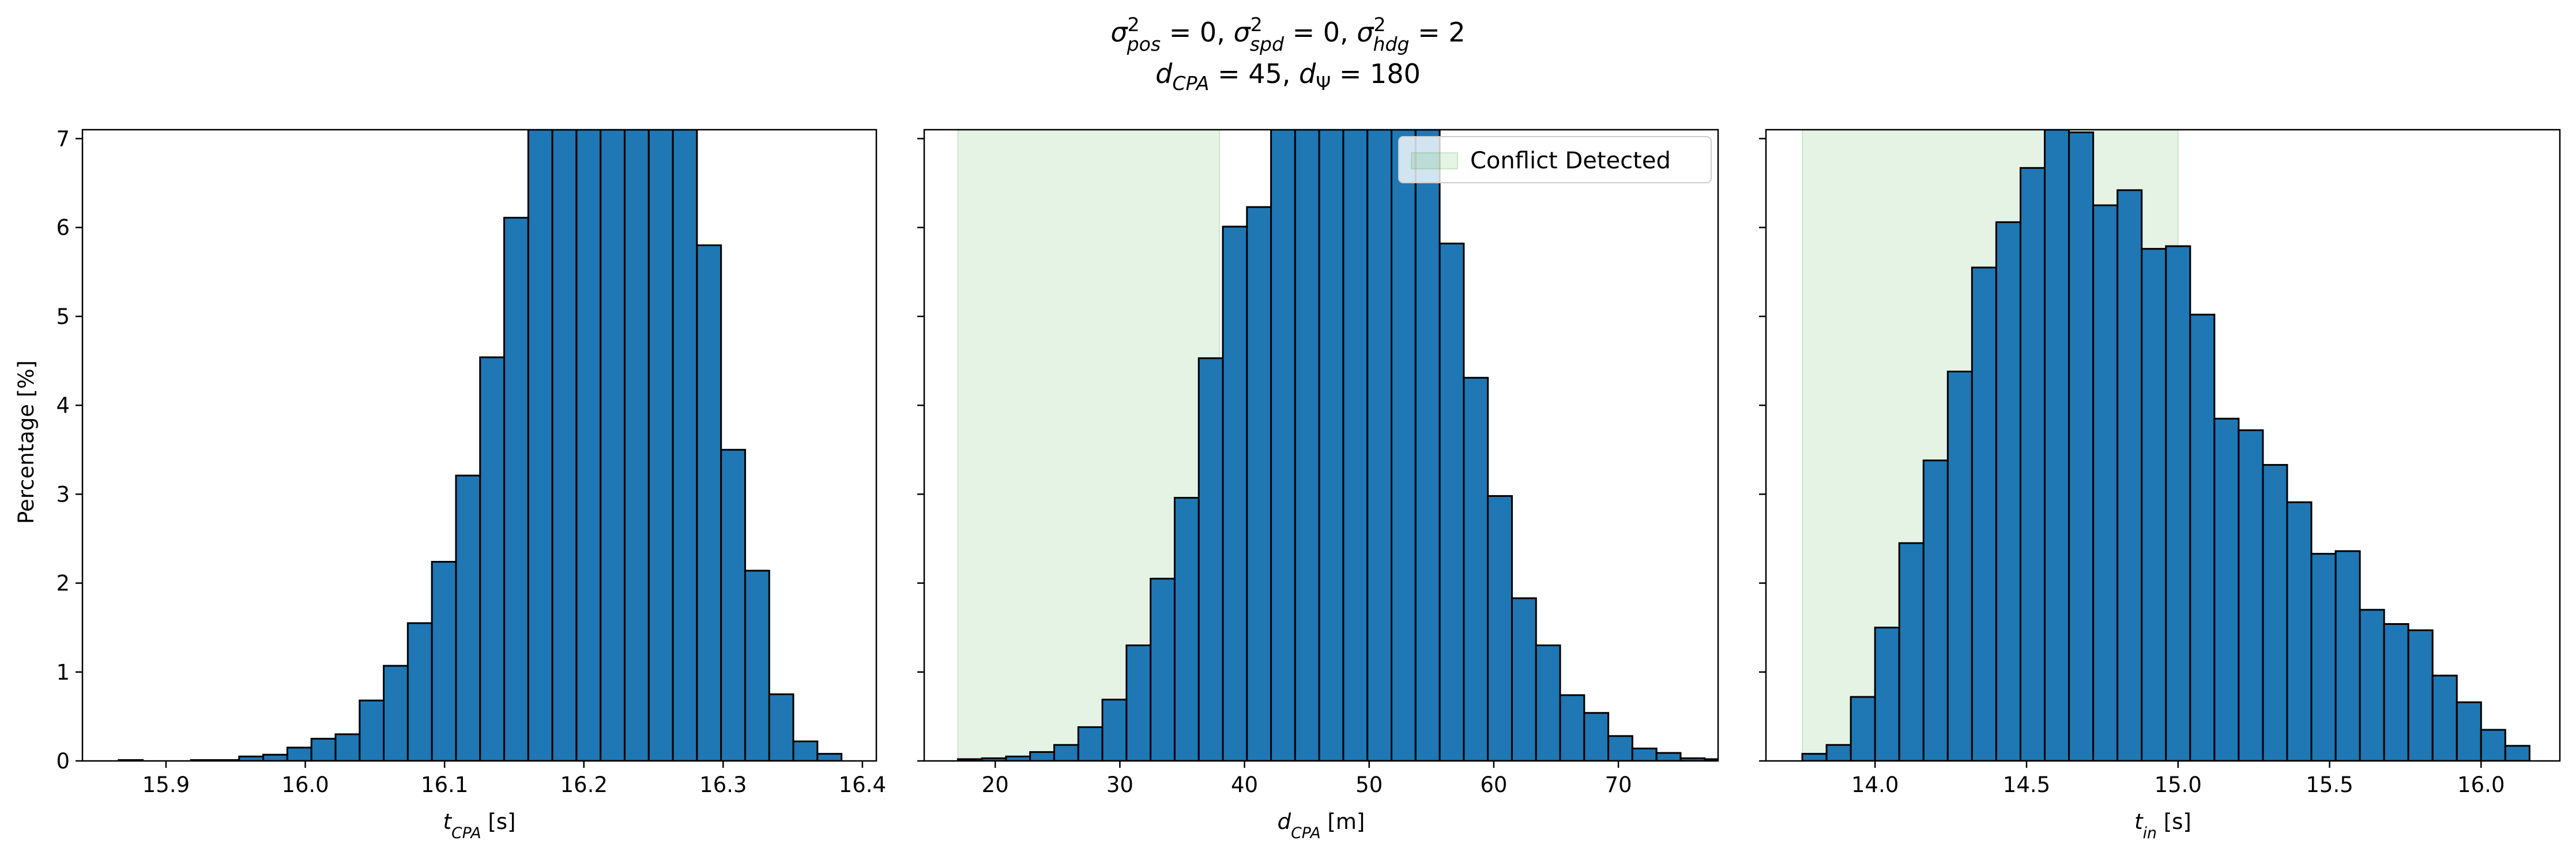  Describe the element at coordinates (1434, 160) in the screenshot. I see `legend-swatch` at that location.